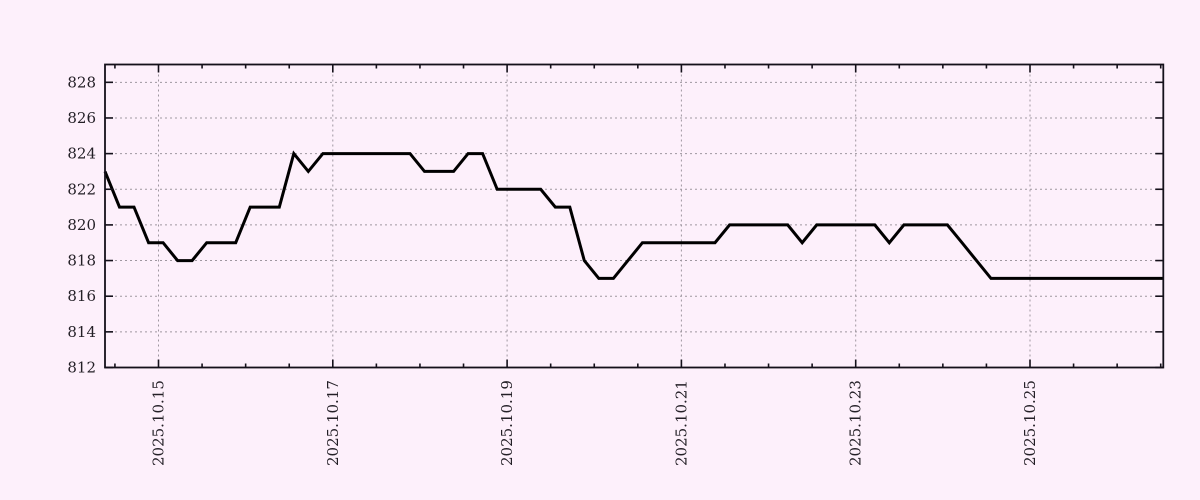 The image size is (1200, 500). I want to click on x-tick-label: 2025.10.23, so click(856, 423).